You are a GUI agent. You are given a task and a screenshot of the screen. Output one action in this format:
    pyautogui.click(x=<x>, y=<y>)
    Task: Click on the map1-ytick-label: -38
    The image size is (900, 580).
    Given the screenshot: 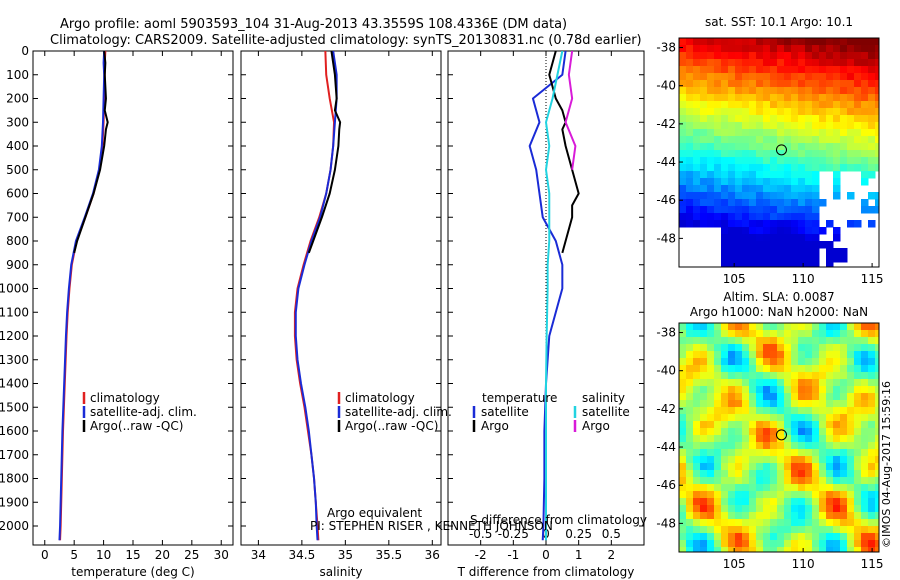 What is the action you would take?
    pyautogui.click(x=666, y=48)
    